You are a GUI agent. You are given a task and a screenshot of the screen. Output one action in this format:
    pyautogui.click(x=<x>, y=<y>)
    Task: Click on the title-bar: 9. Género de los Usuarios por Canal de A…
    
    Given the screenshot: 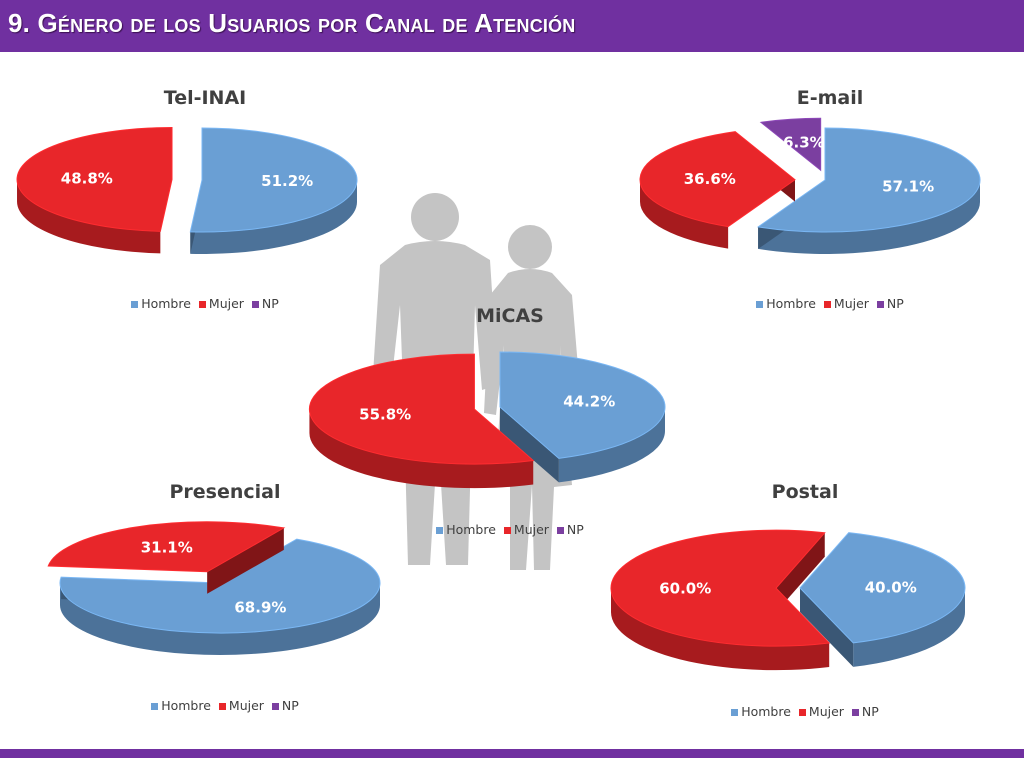 What is the action you would take?
    pyautogui.click(x=512, y=26)
    